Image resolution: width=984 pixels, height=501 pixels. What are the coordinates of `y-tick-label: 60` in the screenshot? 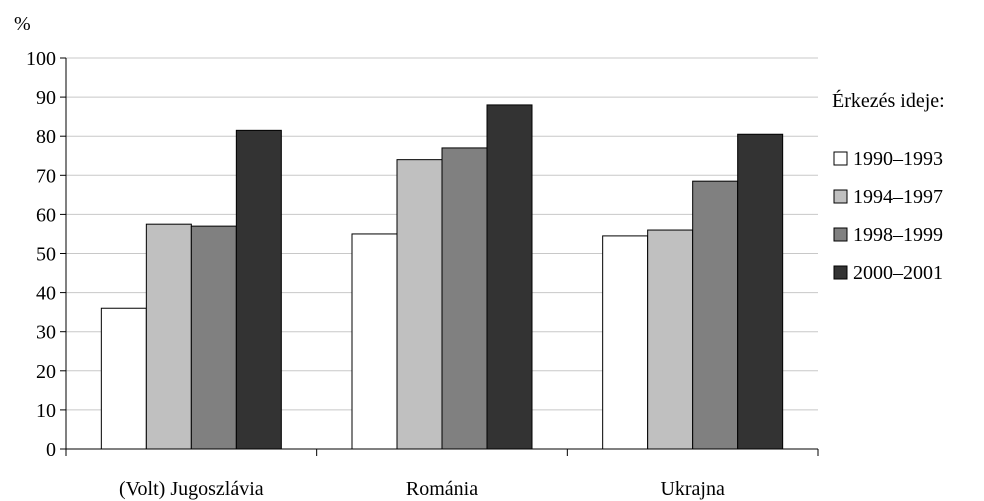 It's located at (46, 215).